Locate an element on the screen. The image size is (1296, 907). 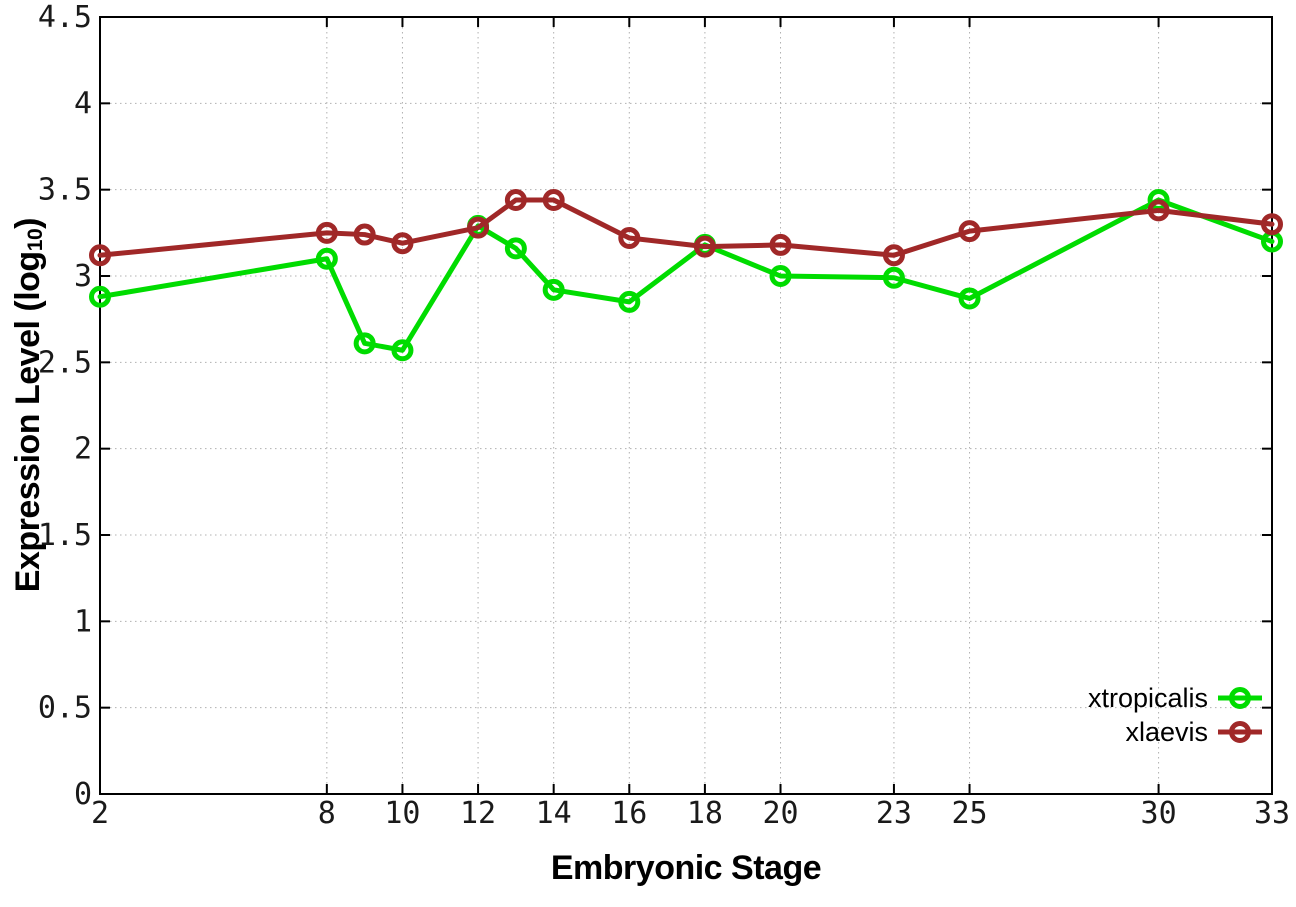
x-tick-label: 16 is located at coordinates (629, 813).